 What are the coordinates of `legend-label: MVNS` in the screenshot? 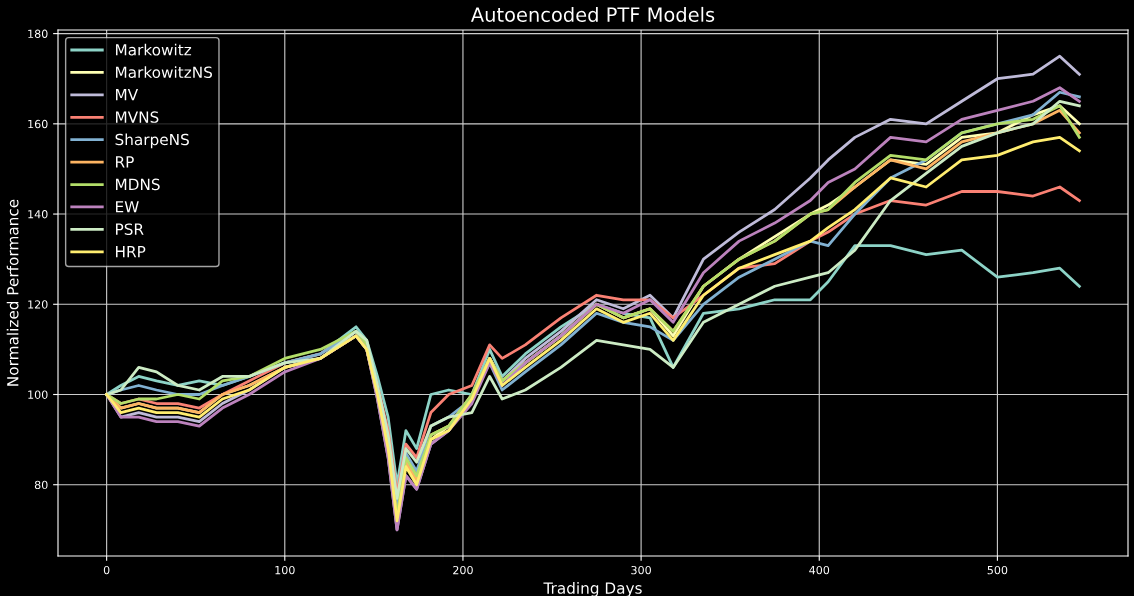 It's located at (137, 117).